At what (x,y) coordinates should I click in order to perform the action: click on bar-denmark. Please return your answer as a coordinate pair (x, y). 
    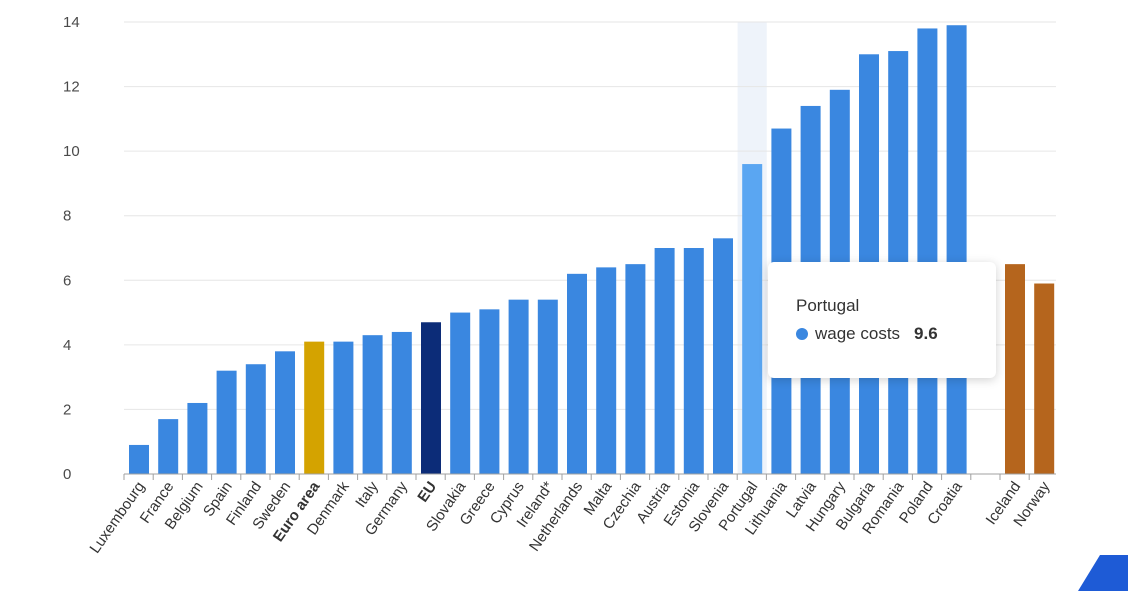
    Looking at the image, I should click on (343, 407).